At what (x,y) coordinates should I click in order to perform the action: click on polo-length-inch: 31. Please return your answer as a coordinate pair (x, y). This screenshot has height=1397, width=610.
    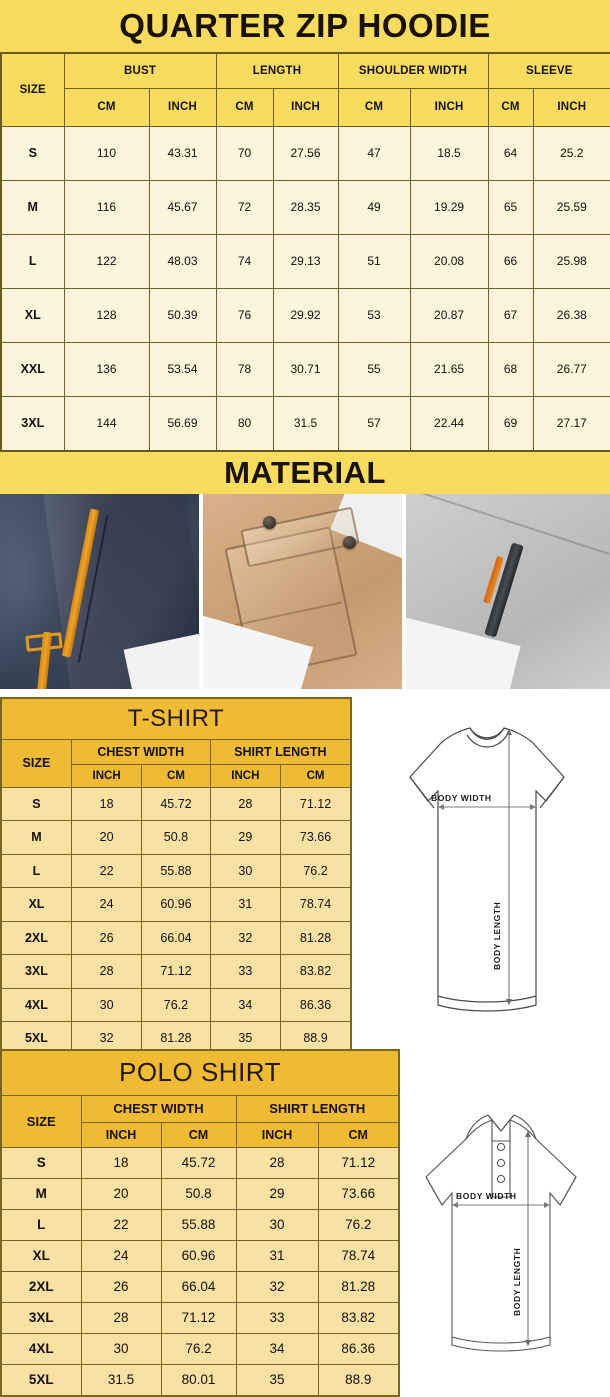
    Looking at the image, I should click on (277, 1255).